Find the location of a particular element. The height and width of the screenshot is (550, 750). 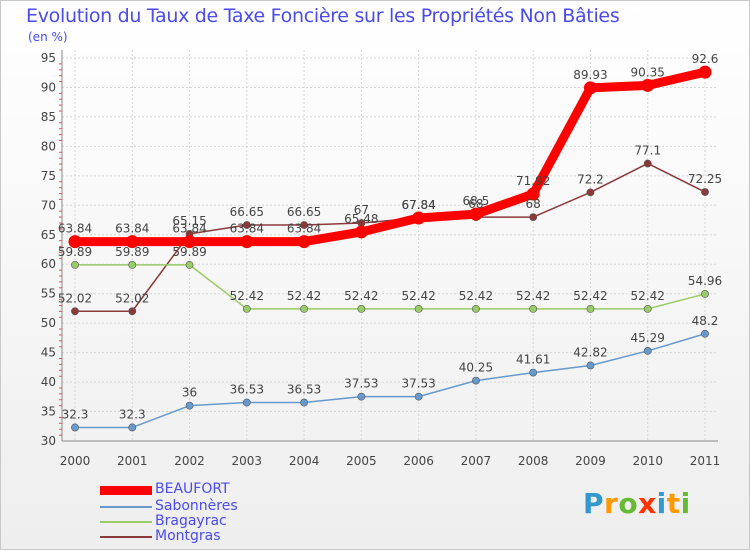

data-label: 72.2 is located at coordinates (590, 179).